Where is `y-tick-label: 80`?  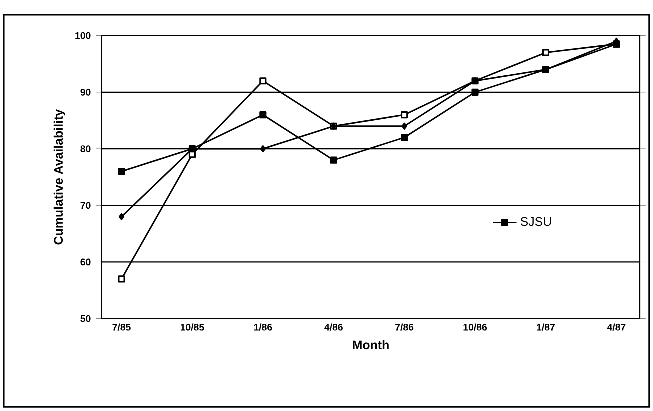 y-tick-label: 80 is located at coordinates (85, 149).